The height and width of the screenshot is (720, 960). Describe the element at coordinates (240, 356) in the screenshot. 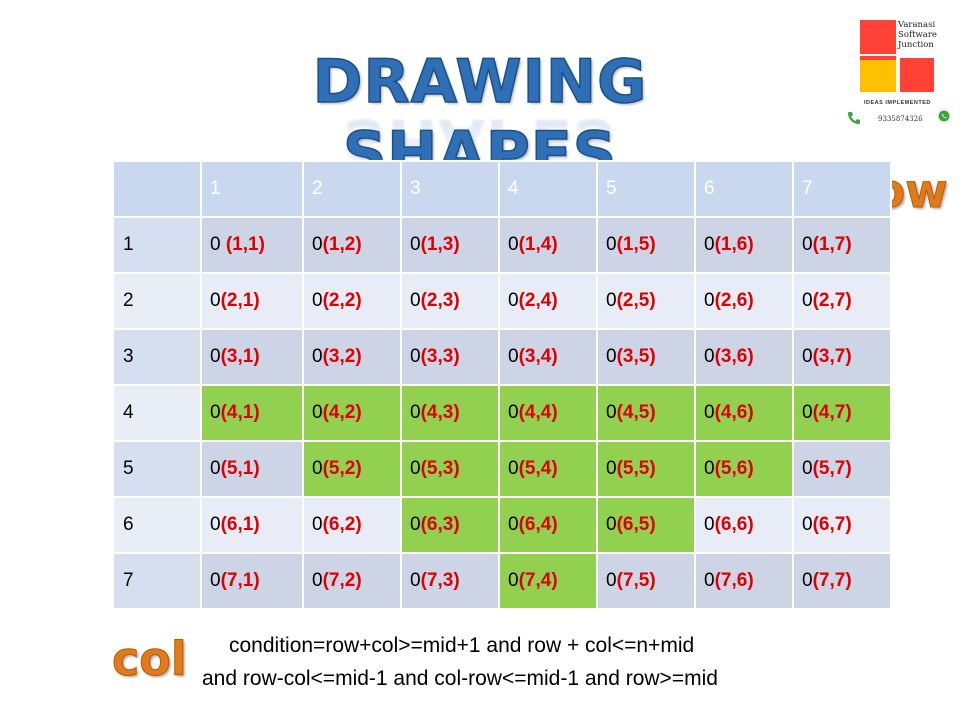

I see `cell-coordinate: (3,1)` at that location.